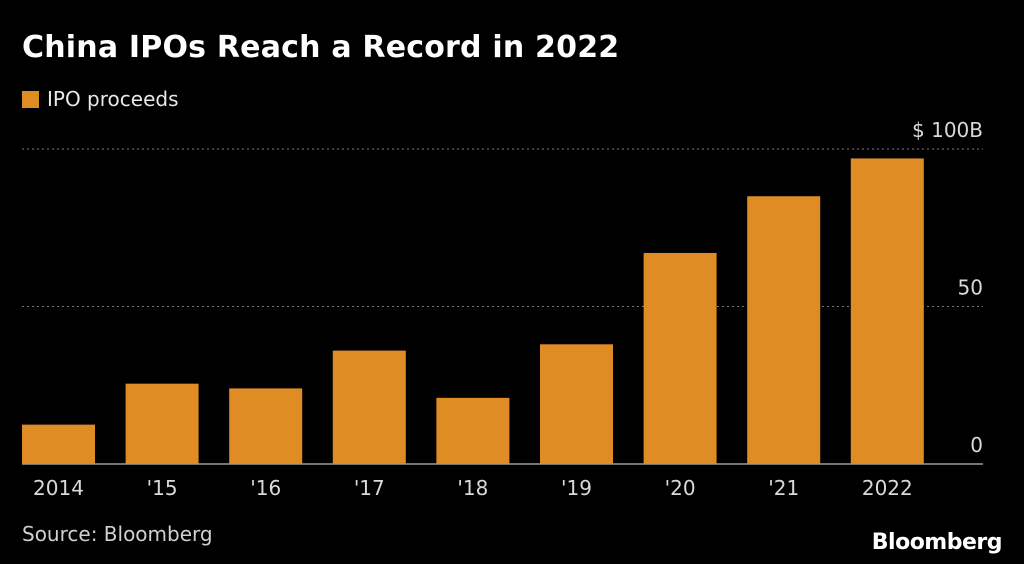  I want to click on x-tick-label: '19, so click(576, 488).